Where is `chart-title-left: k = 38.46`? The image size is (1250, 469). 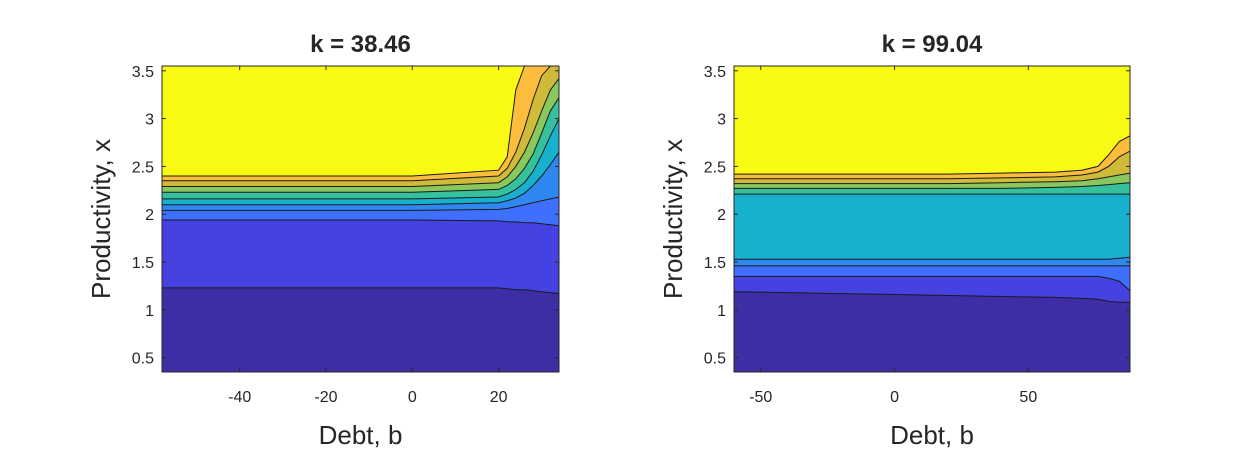
chart-title-left: k = 38.46 is located at coordinates (360, 44).